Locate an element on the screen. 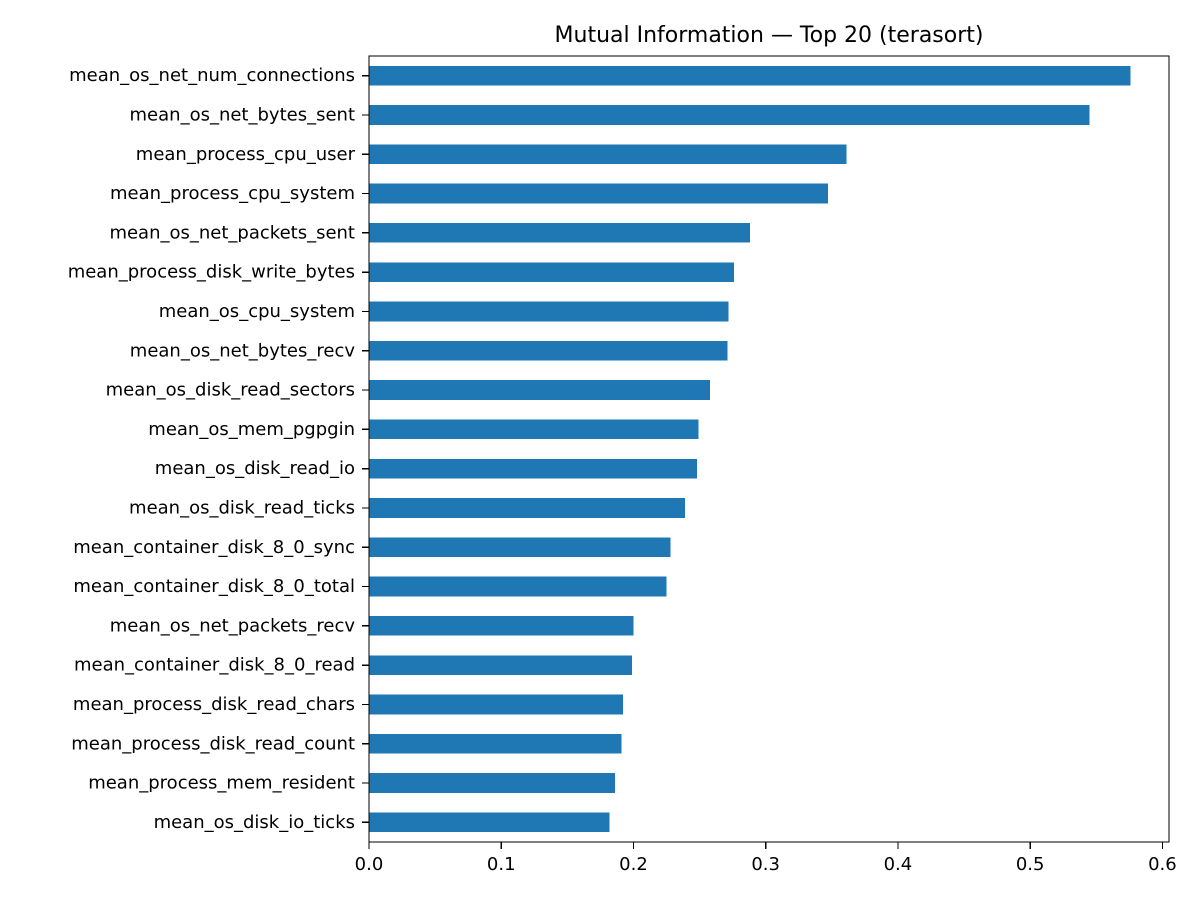 This screenshot has height=900, width=1200. y-tick-label: mean_process_mem_resident is located at coordinates (221, 783).